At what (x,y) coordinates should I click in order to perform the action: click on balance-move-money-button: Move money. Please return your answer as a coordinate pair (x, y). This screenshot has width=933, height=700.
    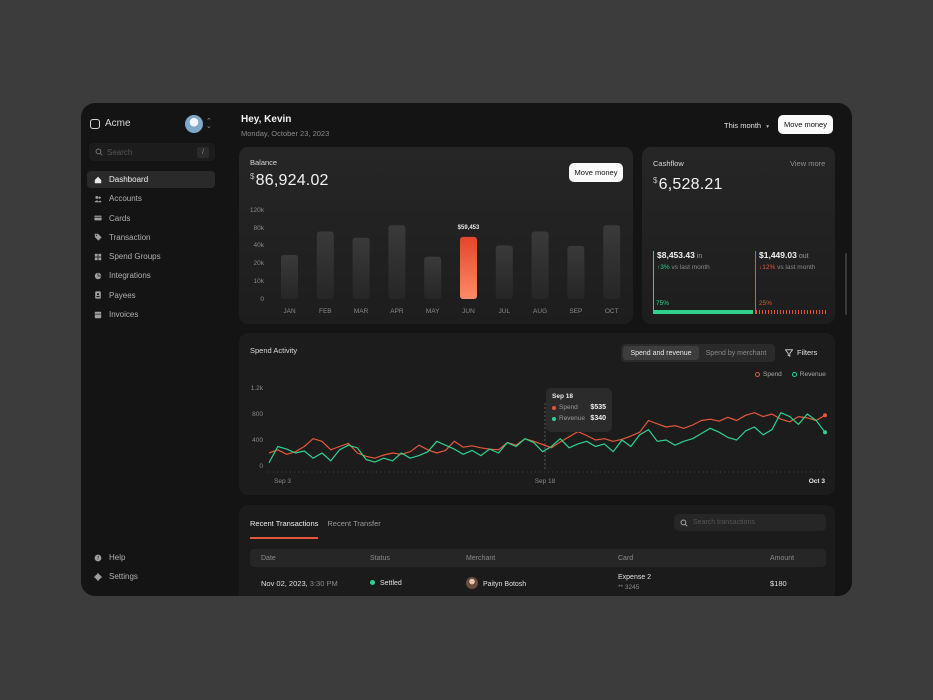
    Looking at the image, I should click on (596, 172).